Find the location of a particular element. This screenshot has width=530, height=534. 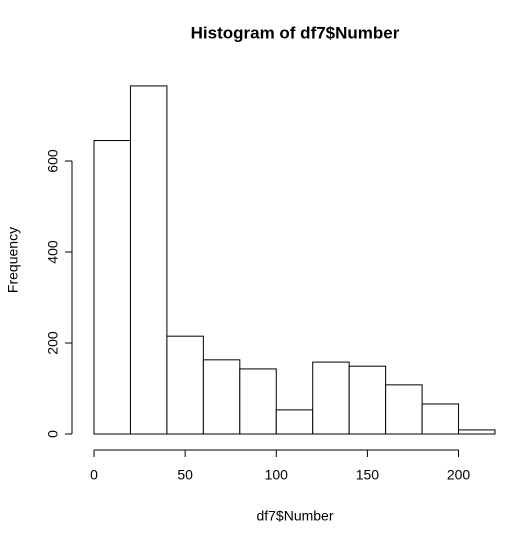

y-tick-label: 400 is located at coordinates (53, 252).